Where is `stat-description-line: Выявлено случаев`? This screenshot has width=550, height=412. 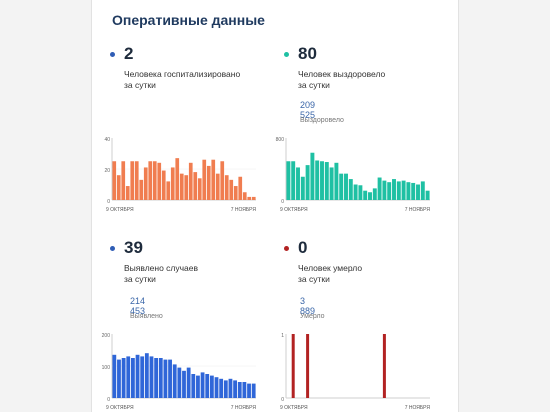
stat-description-line: Выявлено случаев is located at coordinates (161, 268).